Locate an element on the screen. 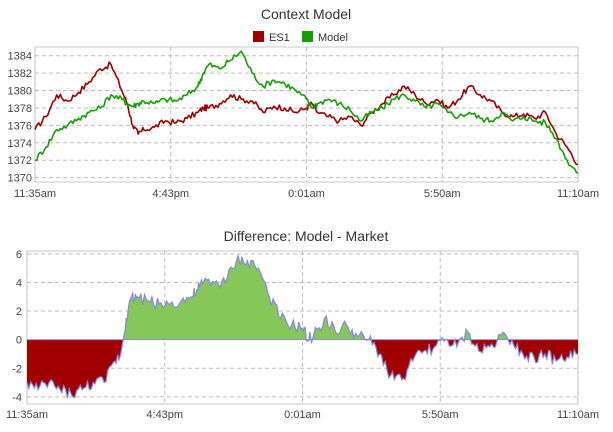  top-x-tick-label: 0:01am is located at coordinates (306, 194).